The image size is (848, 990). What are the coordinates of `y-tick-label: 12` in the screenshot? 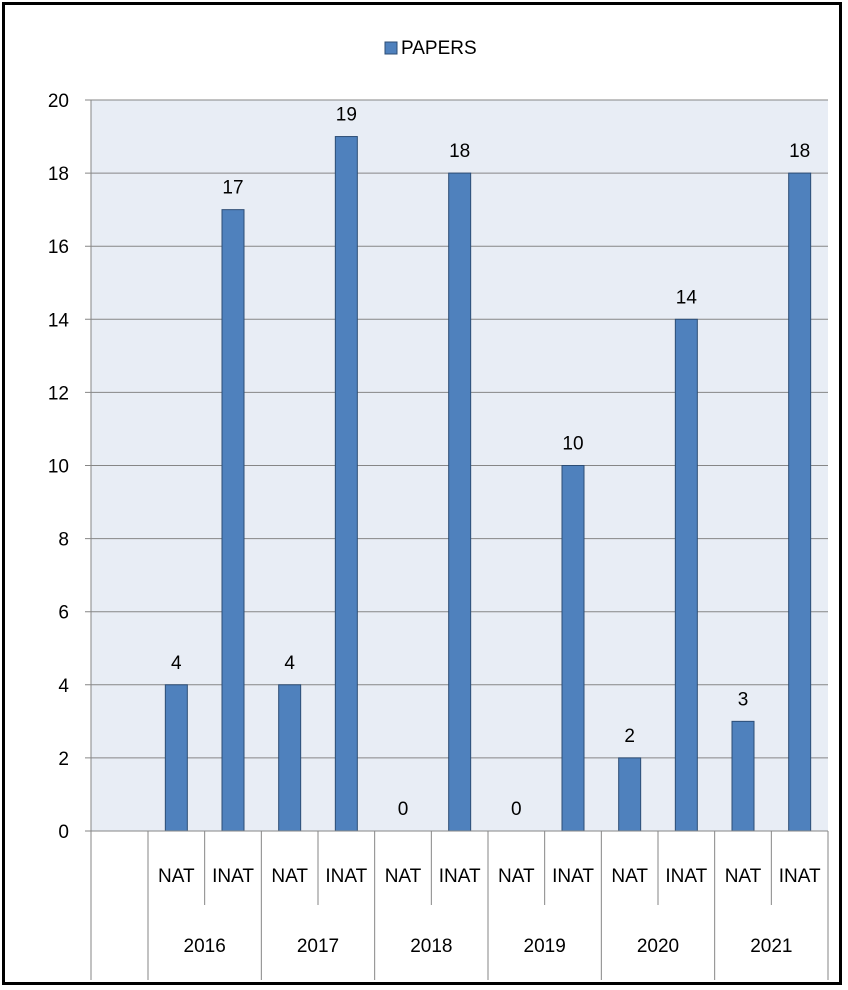 It's located at (58, 393).